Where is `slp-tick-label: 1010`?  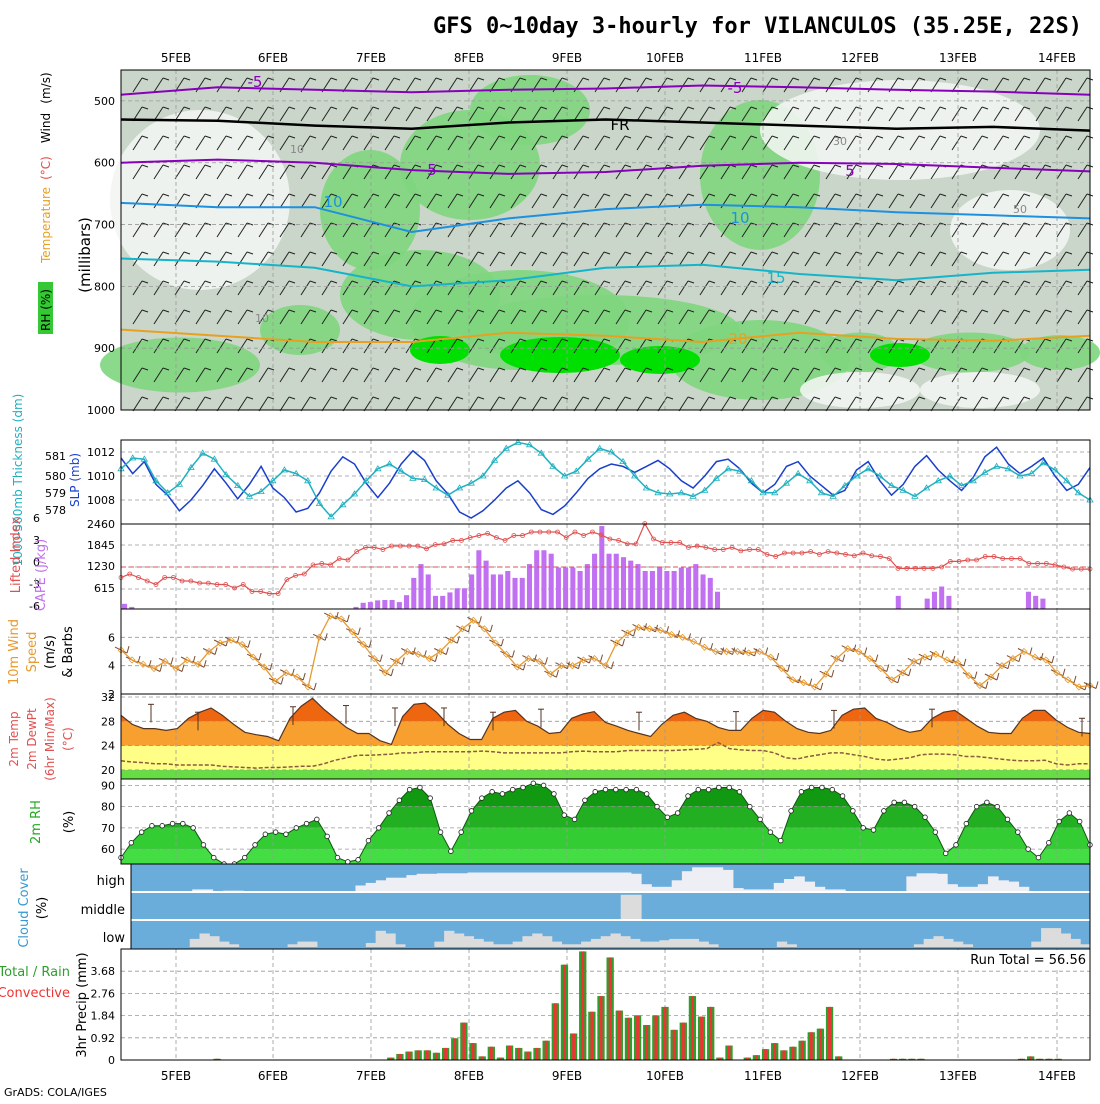
slp-tick-label: 1010 is located at coordinates (101, 476).